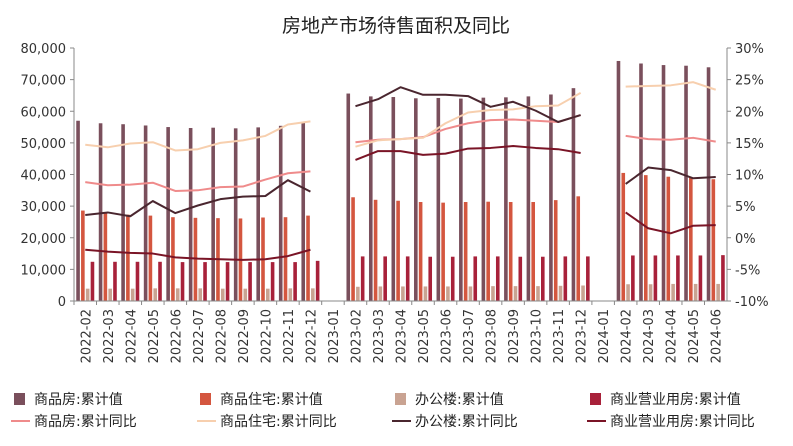 Image resolution: width=793 pixels, height=446 pixels. What do you see at coordinates (176, 336) in the screenshot?
I see `x-tick-label: 2022-06` at bounding box center [176, 336].